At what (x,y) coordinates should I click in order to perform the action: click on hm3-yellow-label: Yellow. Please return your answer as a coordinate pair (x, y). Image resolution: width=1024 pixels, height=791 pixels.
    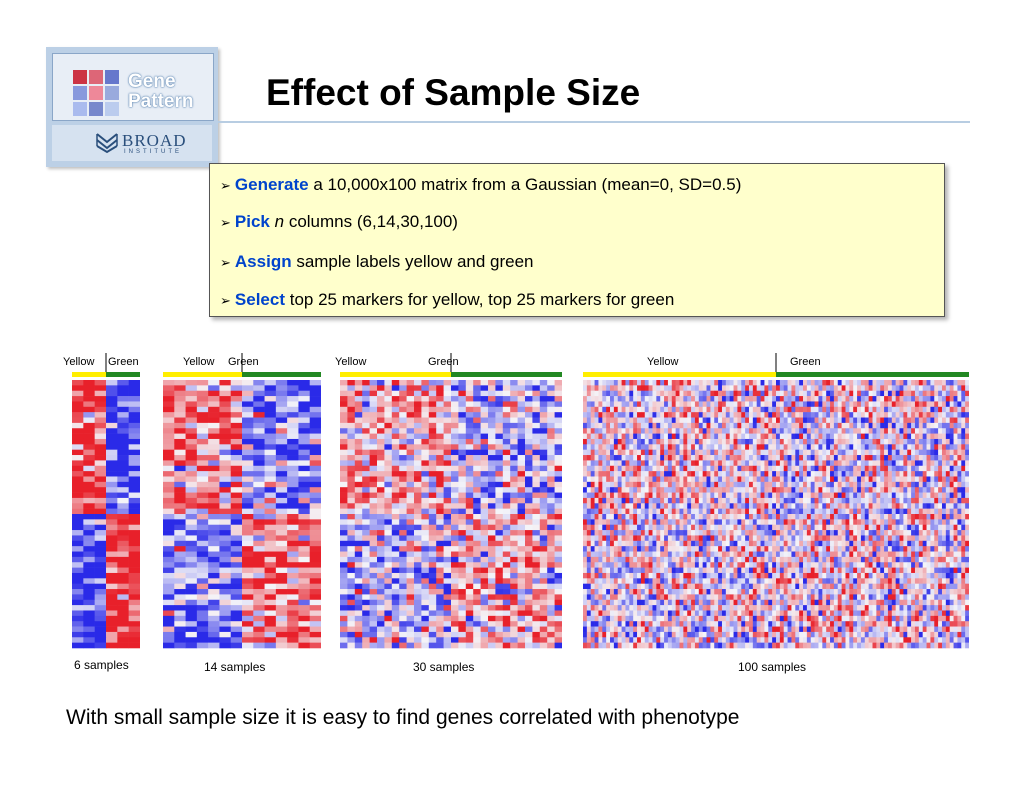
    Looking at the image, I should click on (351, 362).